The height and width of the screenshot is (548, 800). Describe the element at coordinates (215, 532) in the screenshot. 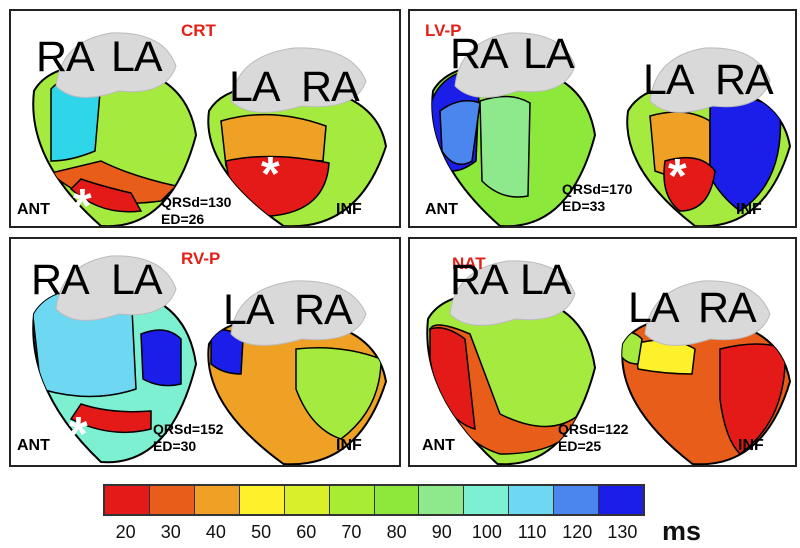

I see `color-scale-tick-label: 40` at that location.